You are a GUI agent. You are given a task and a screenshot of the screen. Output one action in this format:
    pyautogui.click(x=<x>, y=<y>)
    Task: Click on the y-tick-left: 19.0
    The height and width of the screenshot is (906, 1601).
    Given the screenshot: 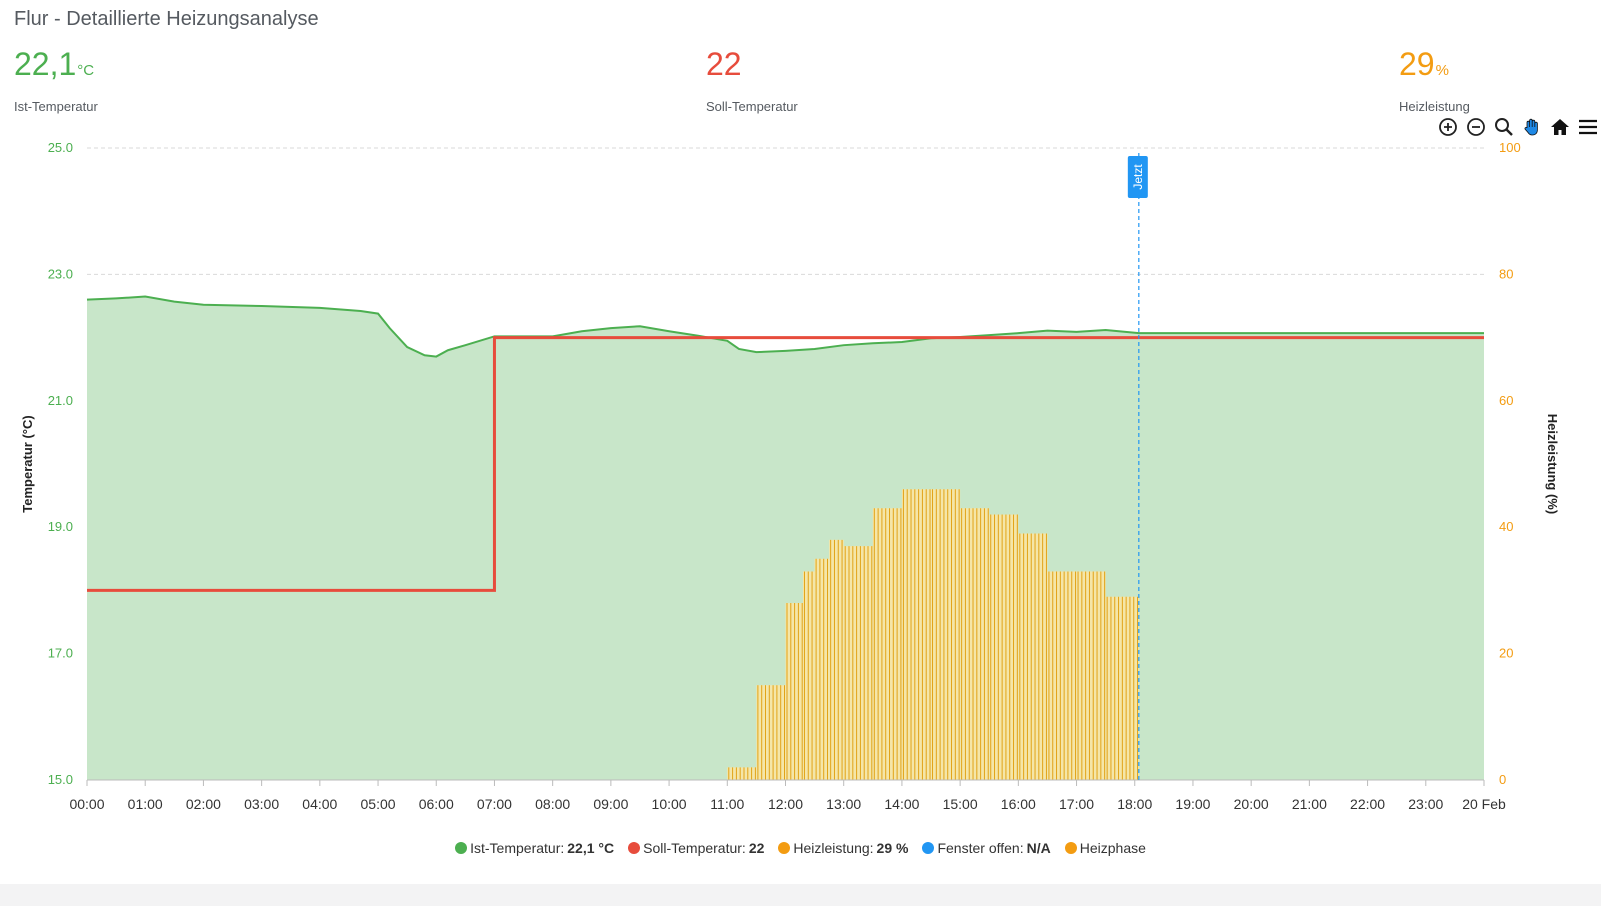 What is the action you would take?
    pyautogui.click(x=60, y=526)
    